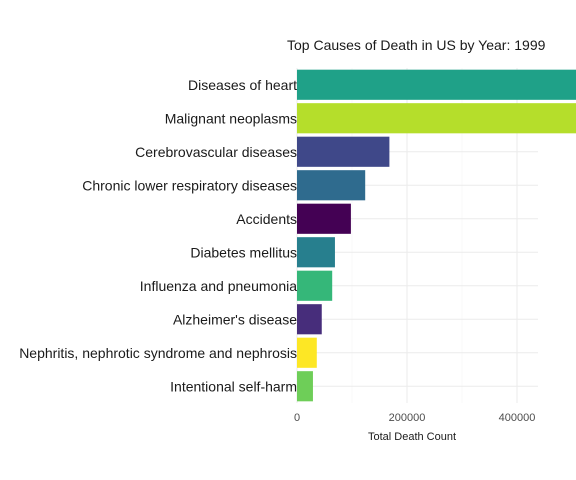 The width and height of the screenshot is (576, 480). I want to click on x-tick-label: 0, so click(297, 418).